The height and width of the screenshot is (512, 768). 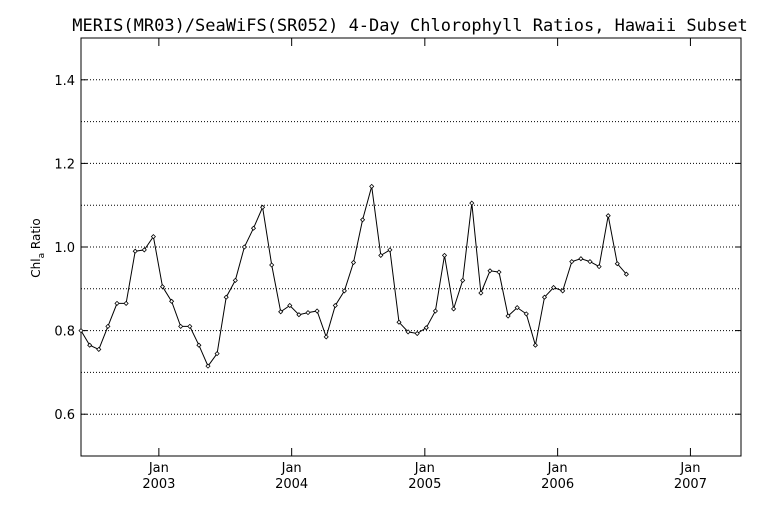 I want to click on x-tick-year-label: 2005, so click(x=424, y=484).